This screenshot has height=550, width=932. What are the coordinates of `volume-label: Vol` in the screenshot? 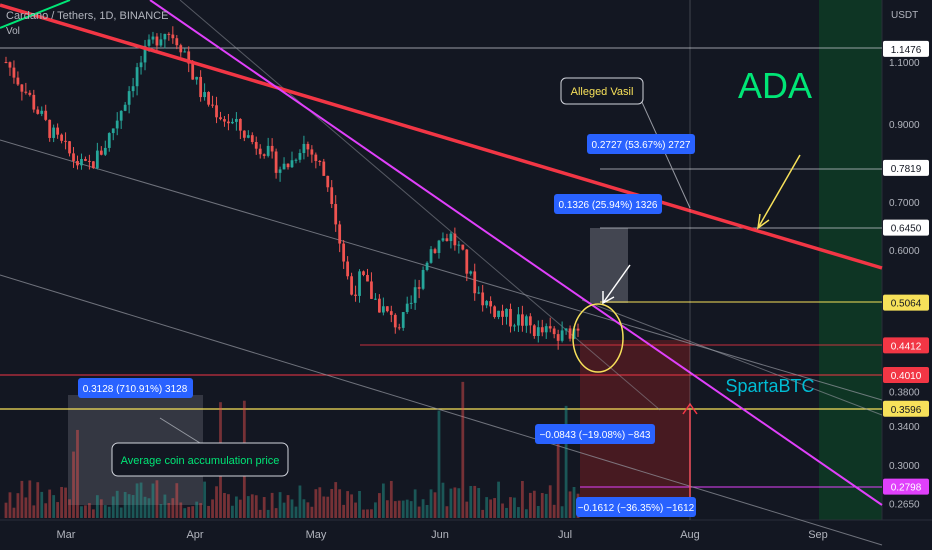 It's located at (13, 31).